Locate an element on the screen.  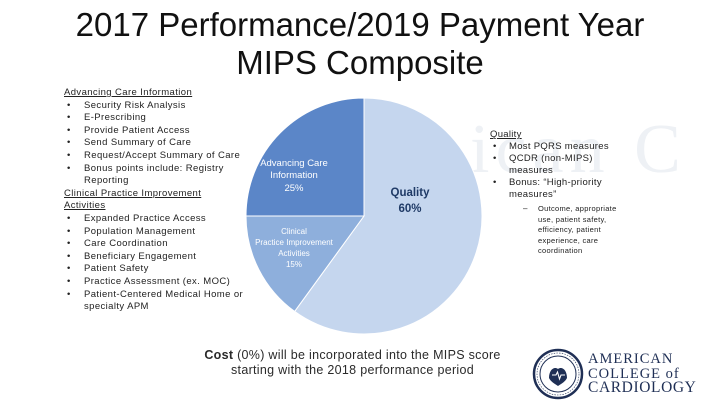
pie-value-quality: 60% is located at coordinates (409, 209).